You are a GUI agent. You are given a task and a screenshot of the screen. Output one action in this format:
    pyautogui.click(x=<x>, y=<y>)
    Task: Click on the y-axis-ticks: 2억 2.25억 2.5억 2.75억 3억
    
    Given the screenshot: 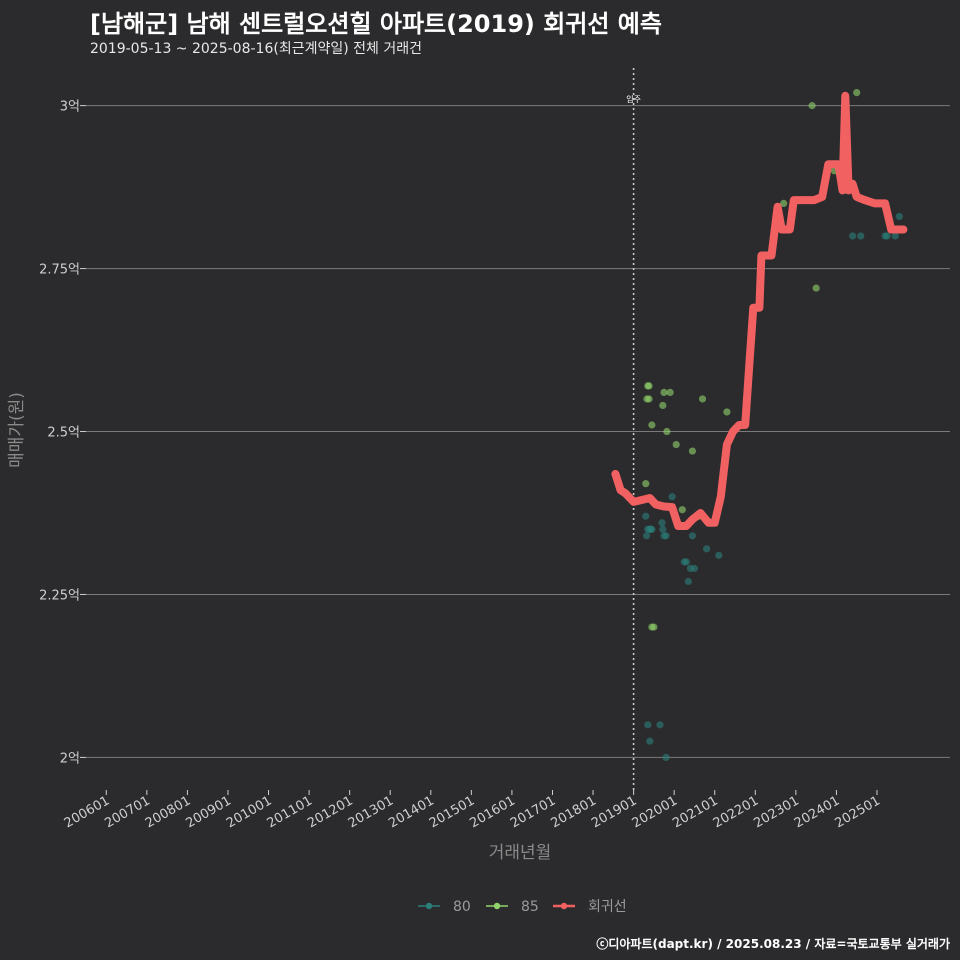 What is the action you would take?
    pyautogui.click(x=62, y=433)
    